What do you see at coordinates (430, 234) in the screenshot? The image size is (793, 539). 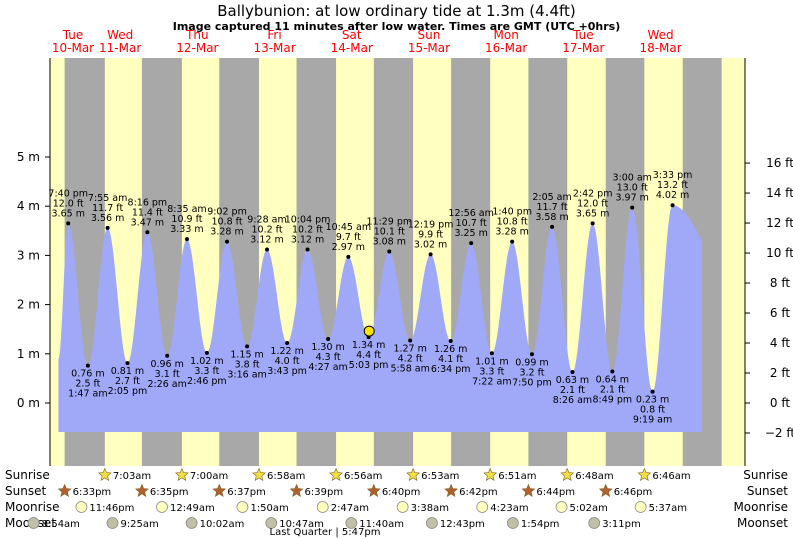 I see `high-tide-label: 9.9 ft` at bounding box center [430, 234].